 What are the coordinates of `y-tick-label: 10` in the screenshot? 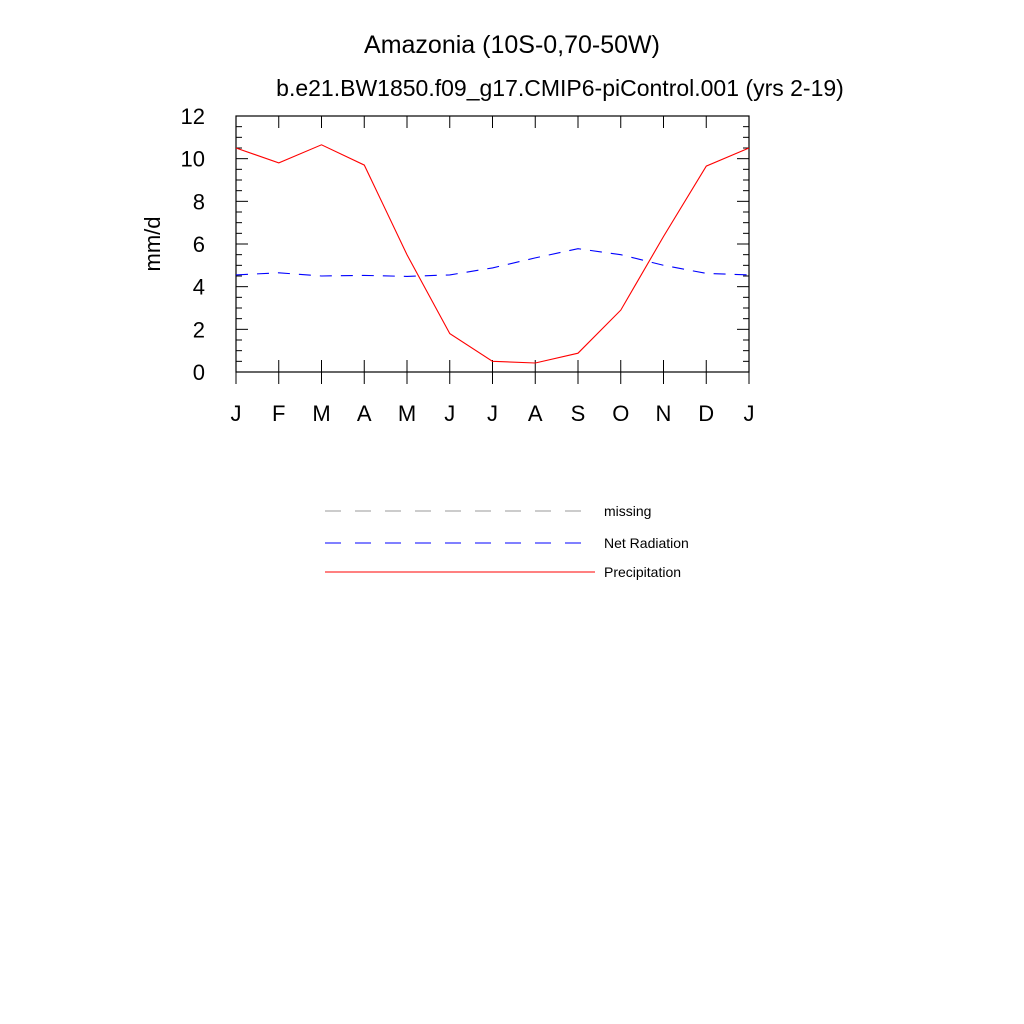 It's located at (193, 159).